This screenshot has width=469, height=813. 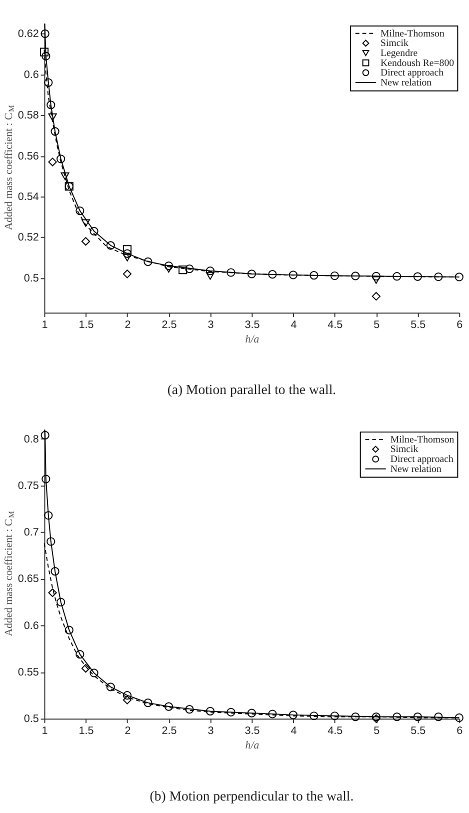 I want to click on y-tick-label: 0.56, so click(x=28, y=156).